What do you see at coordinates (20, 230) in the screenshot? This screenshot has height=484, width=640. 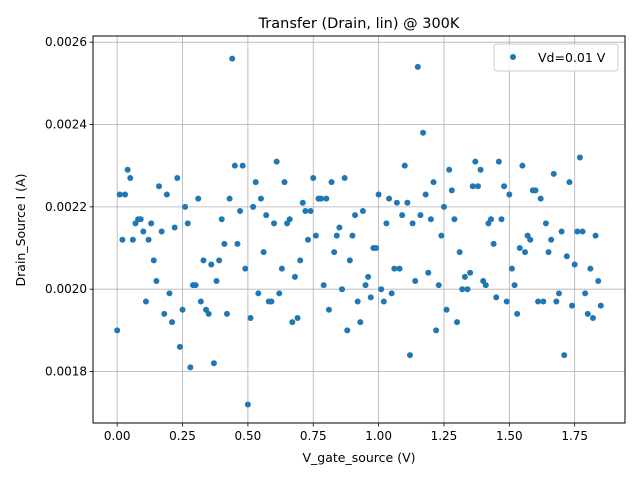 I see `y-axis-label: Drain_Source I (A)` at bounding box center [20, 230].